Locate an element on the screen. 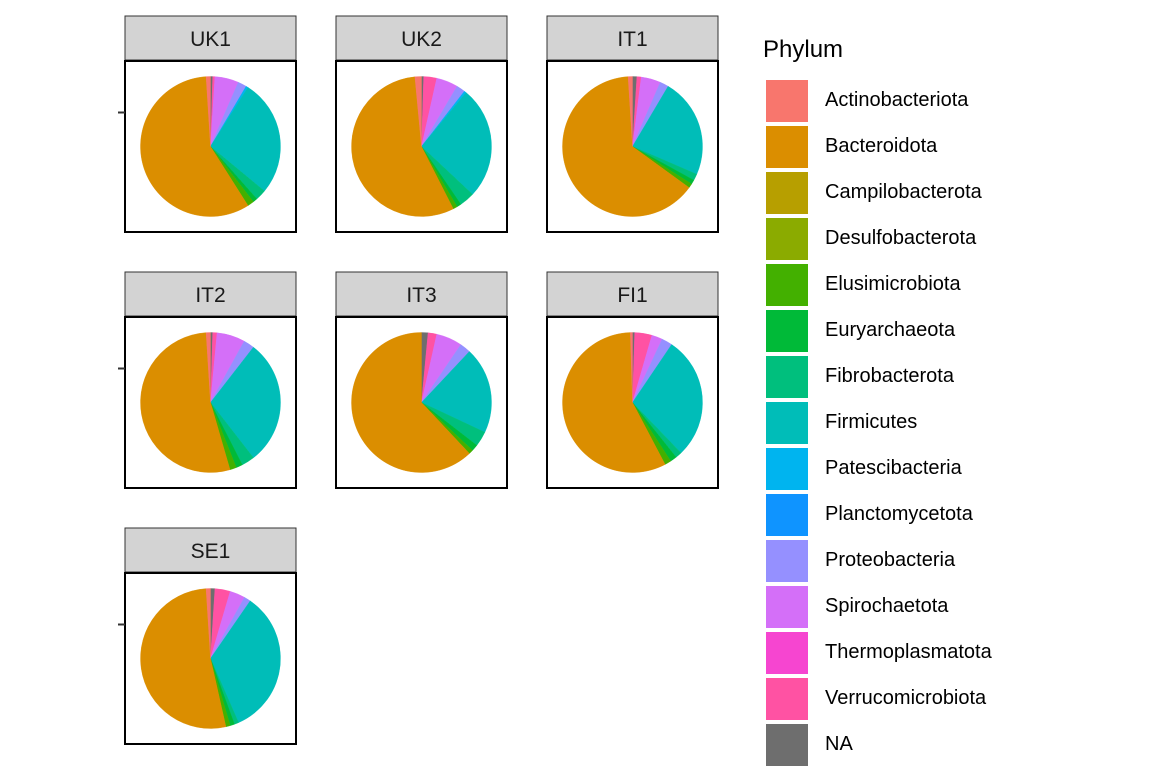 The height and width of the screenshot is (768, 1152). facet-strip-label: IT3 is located at coordinates (421, 295).